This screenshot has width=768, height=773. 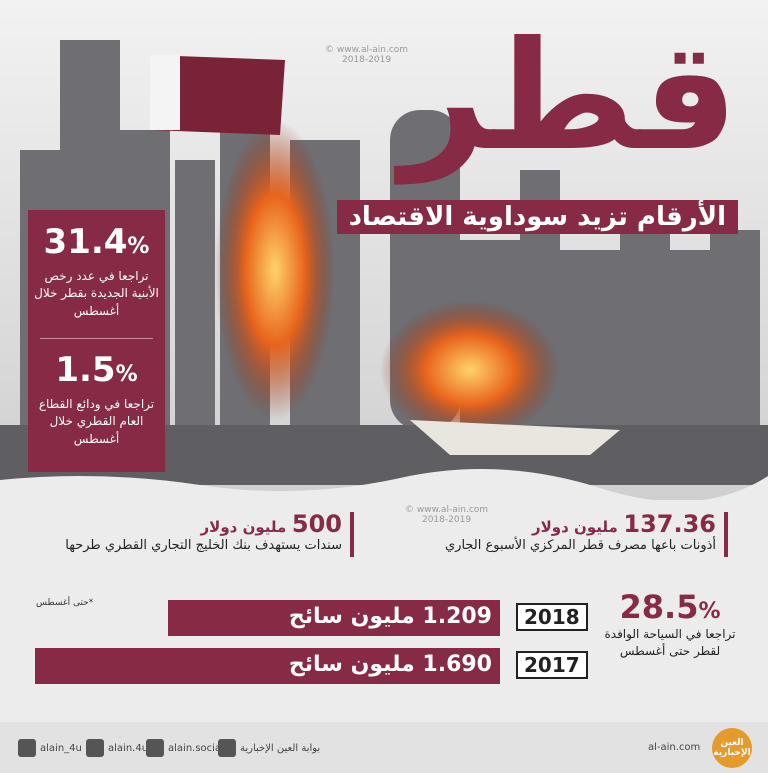 I want to click on stat-number: 137.36, so click(x=669, y=524).